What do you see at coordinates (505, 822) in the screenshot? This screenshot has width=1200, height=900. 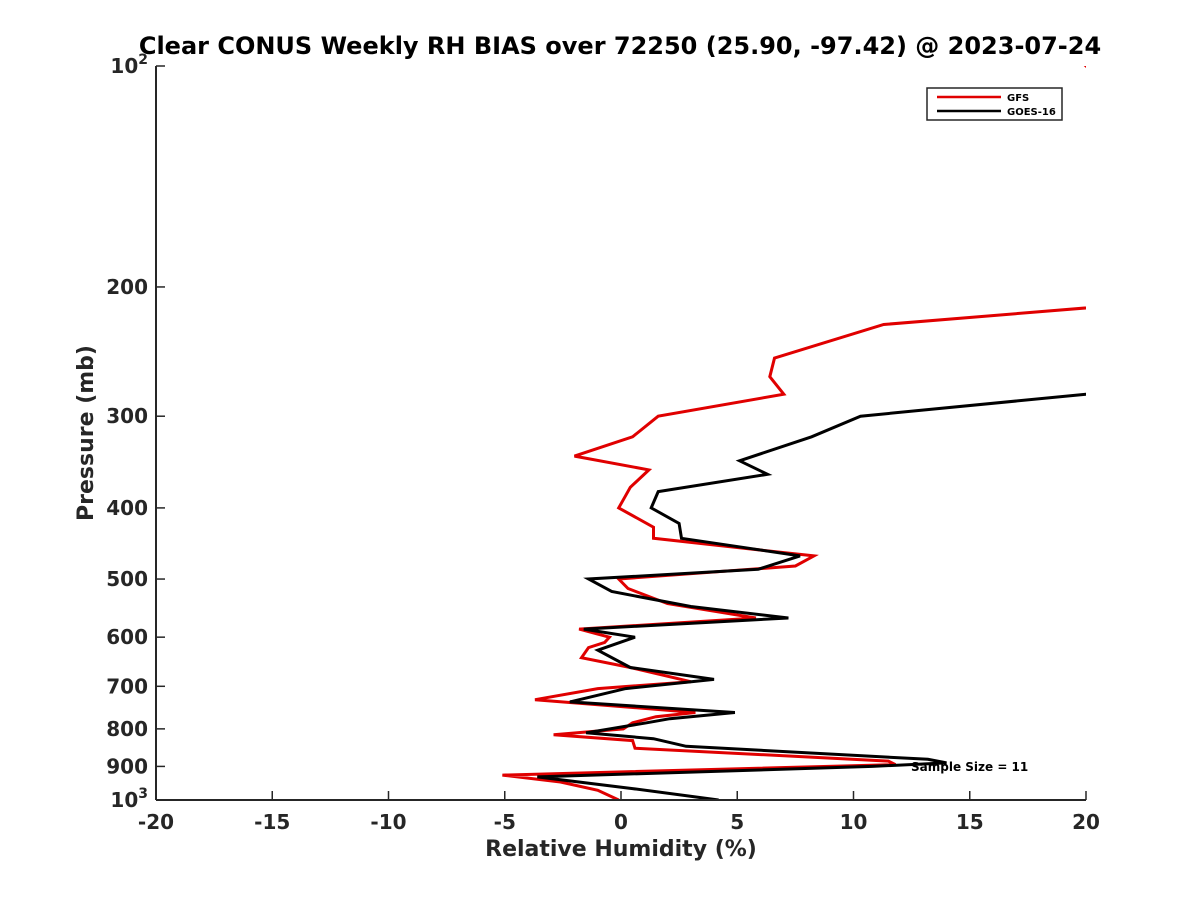 I see `x-tick-label: -5` at bounding box center [505, 822].